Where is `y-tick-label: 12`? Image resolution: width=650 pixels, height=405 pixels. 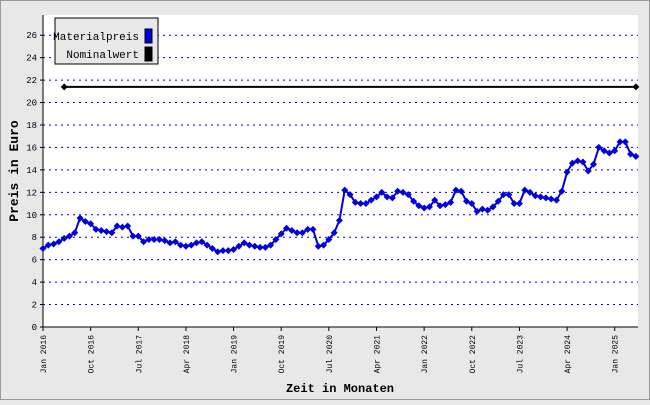
y-tick-label: 12 is located at coordinates (31, 193).